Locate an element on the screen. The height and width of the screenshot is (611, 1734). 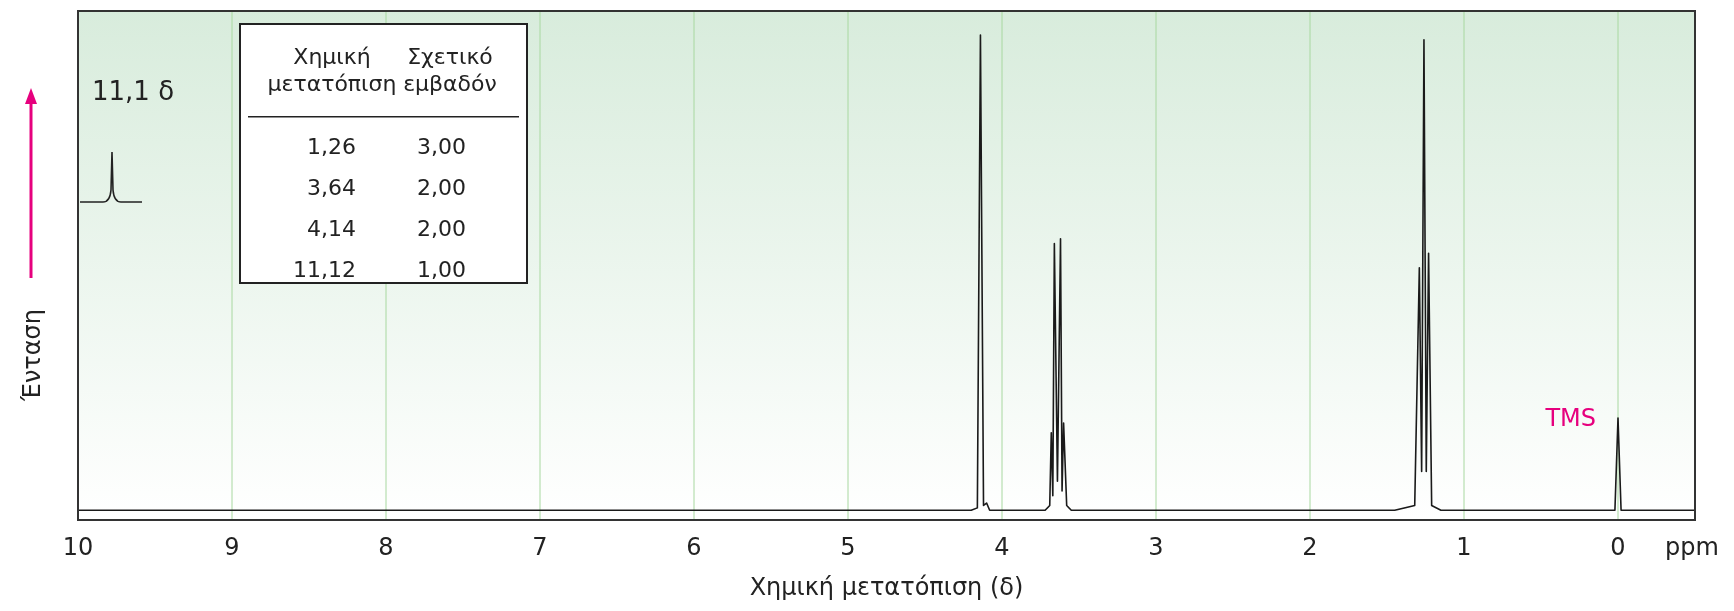
annotation: 3,00 is located at coordinates (441, 146).